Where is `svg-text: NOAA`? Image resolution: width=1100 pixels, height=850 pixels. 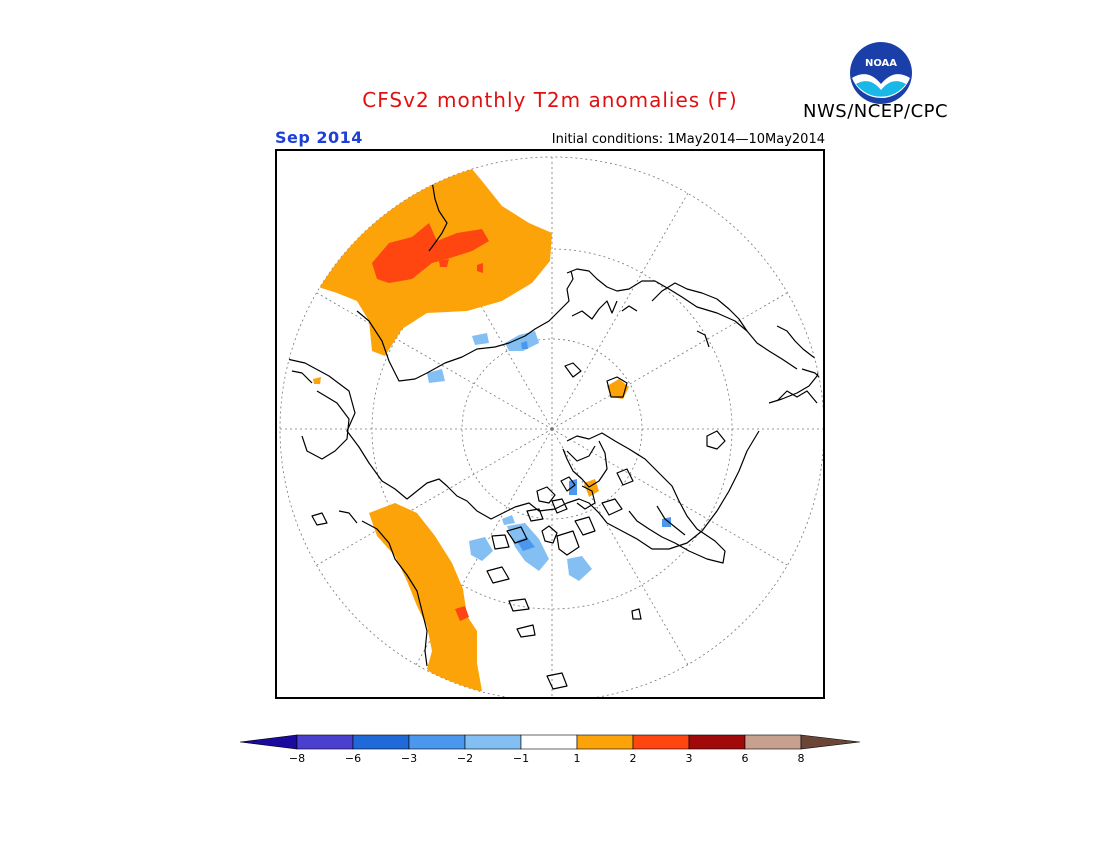
svg-text: NOAA is located at coordinates (881, 63).